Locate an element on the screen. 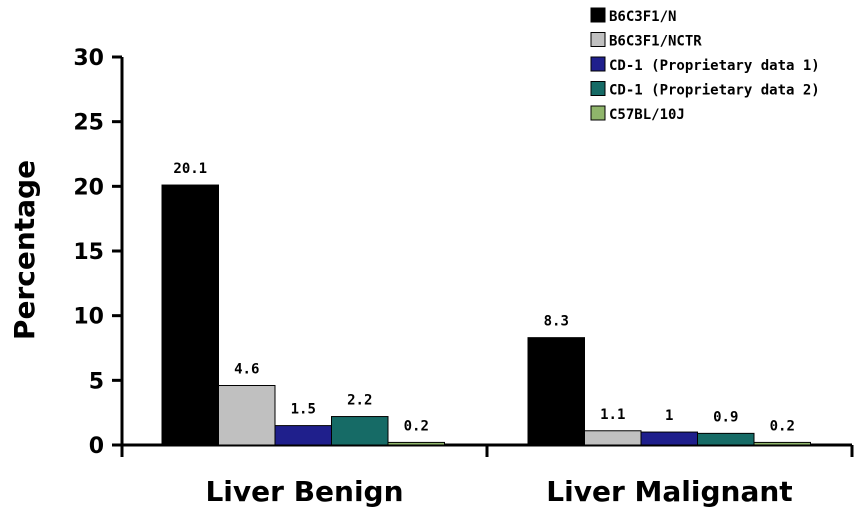  y-axis: 0 5 10 15 20 25 30 is located at coordinates (98, 252).